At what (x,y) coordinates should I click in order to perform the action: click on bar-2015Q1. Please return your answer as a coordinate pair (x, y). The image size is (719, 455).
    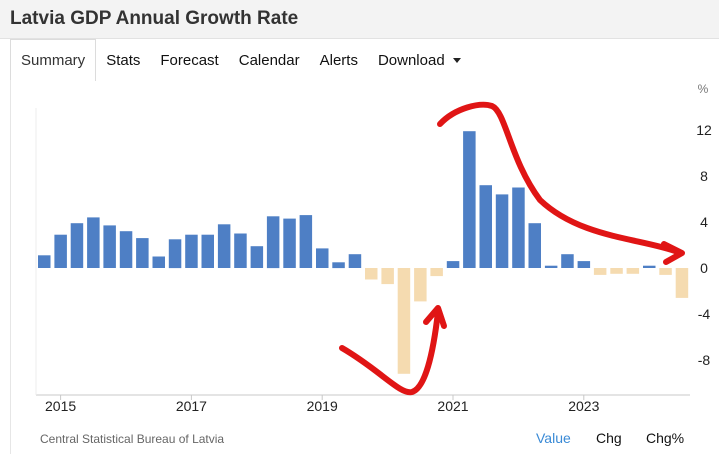
    Looking at the image, I should click on (60, 251).